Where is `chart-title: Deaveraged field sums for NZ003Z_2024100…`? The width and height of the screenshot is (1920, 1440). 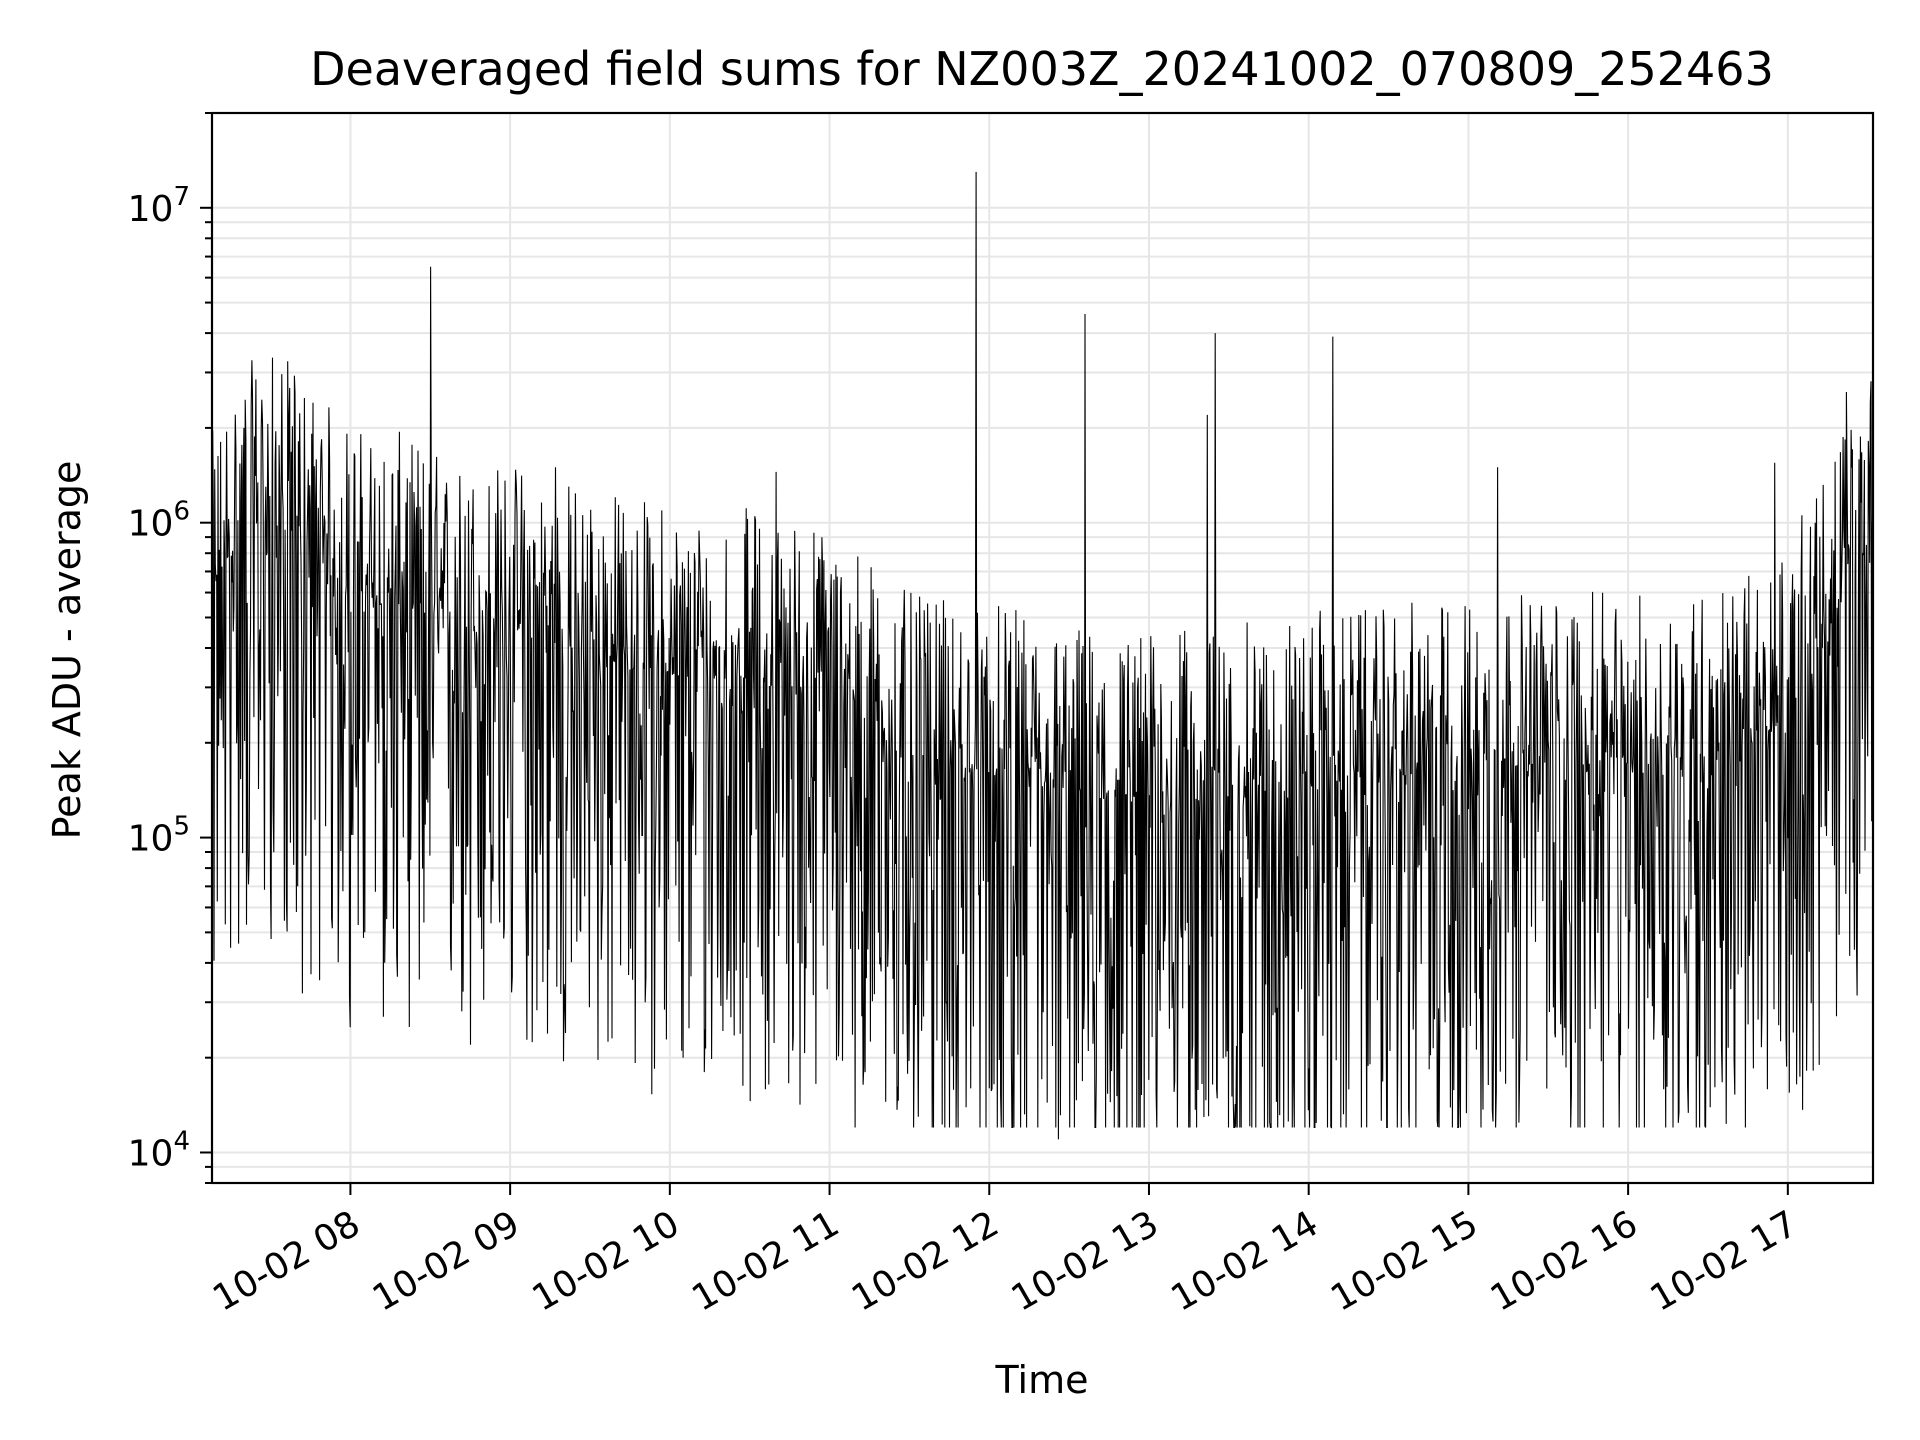 chart-title: Deaveraged field sums for NZ003Z_2024100… is located at coordinates (1042, 69).